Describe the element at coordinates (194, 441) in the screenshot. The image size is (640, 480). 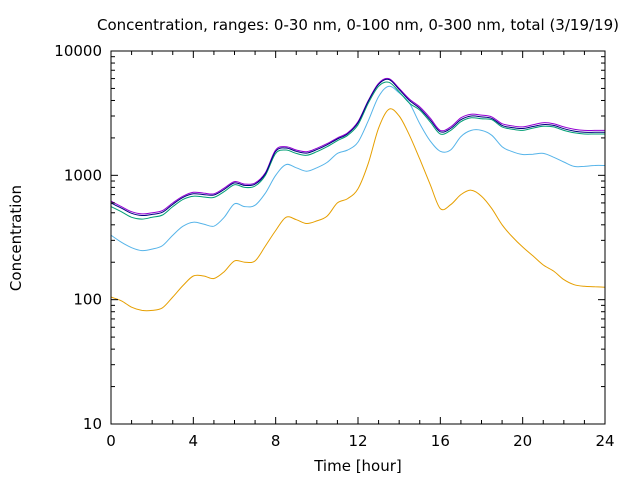
I see `x-tick-label: 4` at that location.